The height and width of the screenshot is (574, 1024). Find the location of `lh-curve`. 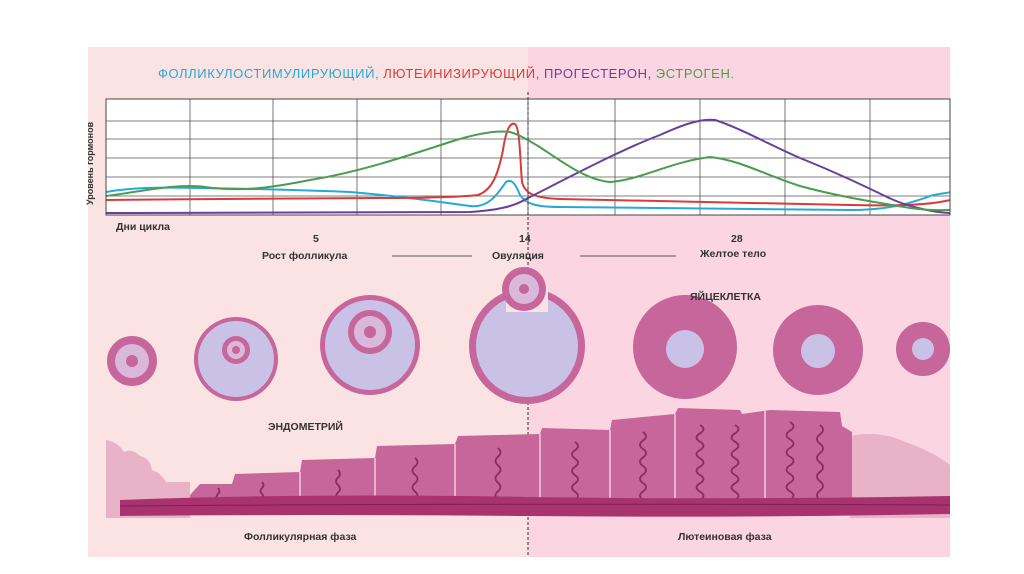

lh-curve is located at coordinates (528, 164).